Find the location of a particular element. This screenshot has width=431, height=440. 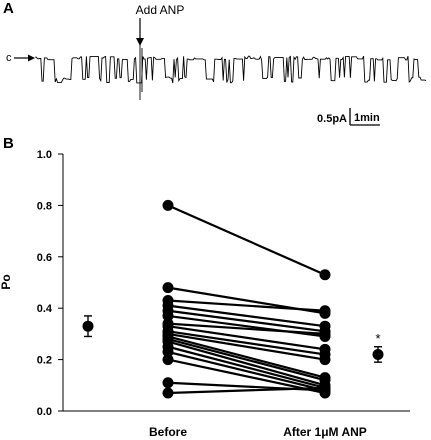

y-tick-label: 0.2 is located at coordinates (44, 361).